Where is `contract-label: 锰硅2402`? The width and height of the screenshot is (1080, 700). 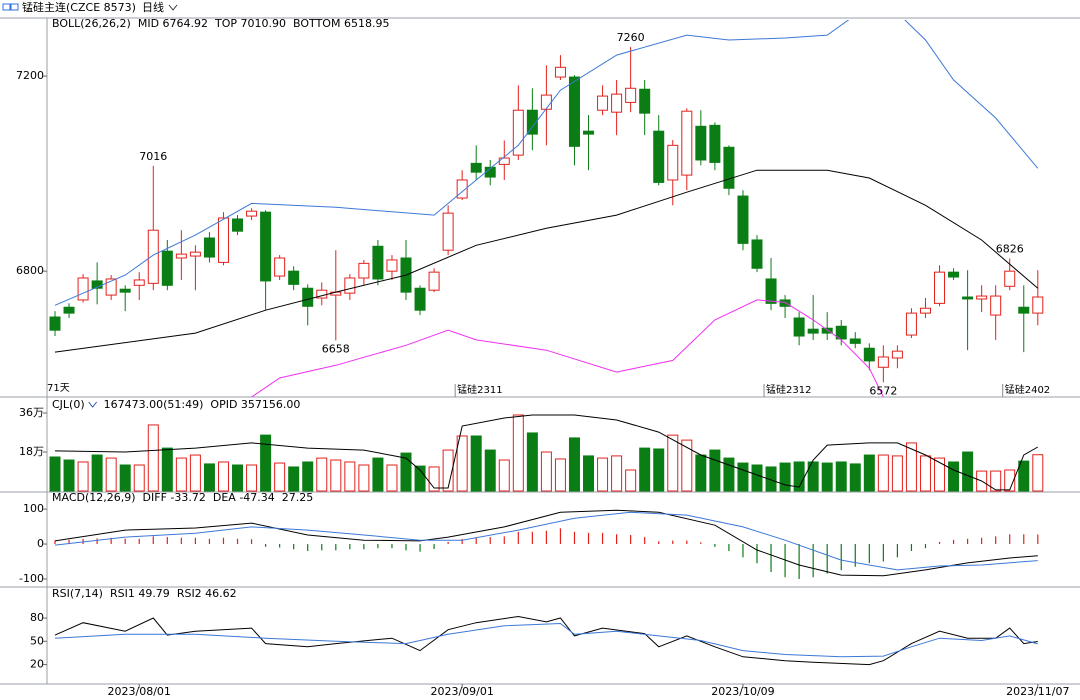
contract-label: 锰硅2402 is located at coordinates (1027, 389).